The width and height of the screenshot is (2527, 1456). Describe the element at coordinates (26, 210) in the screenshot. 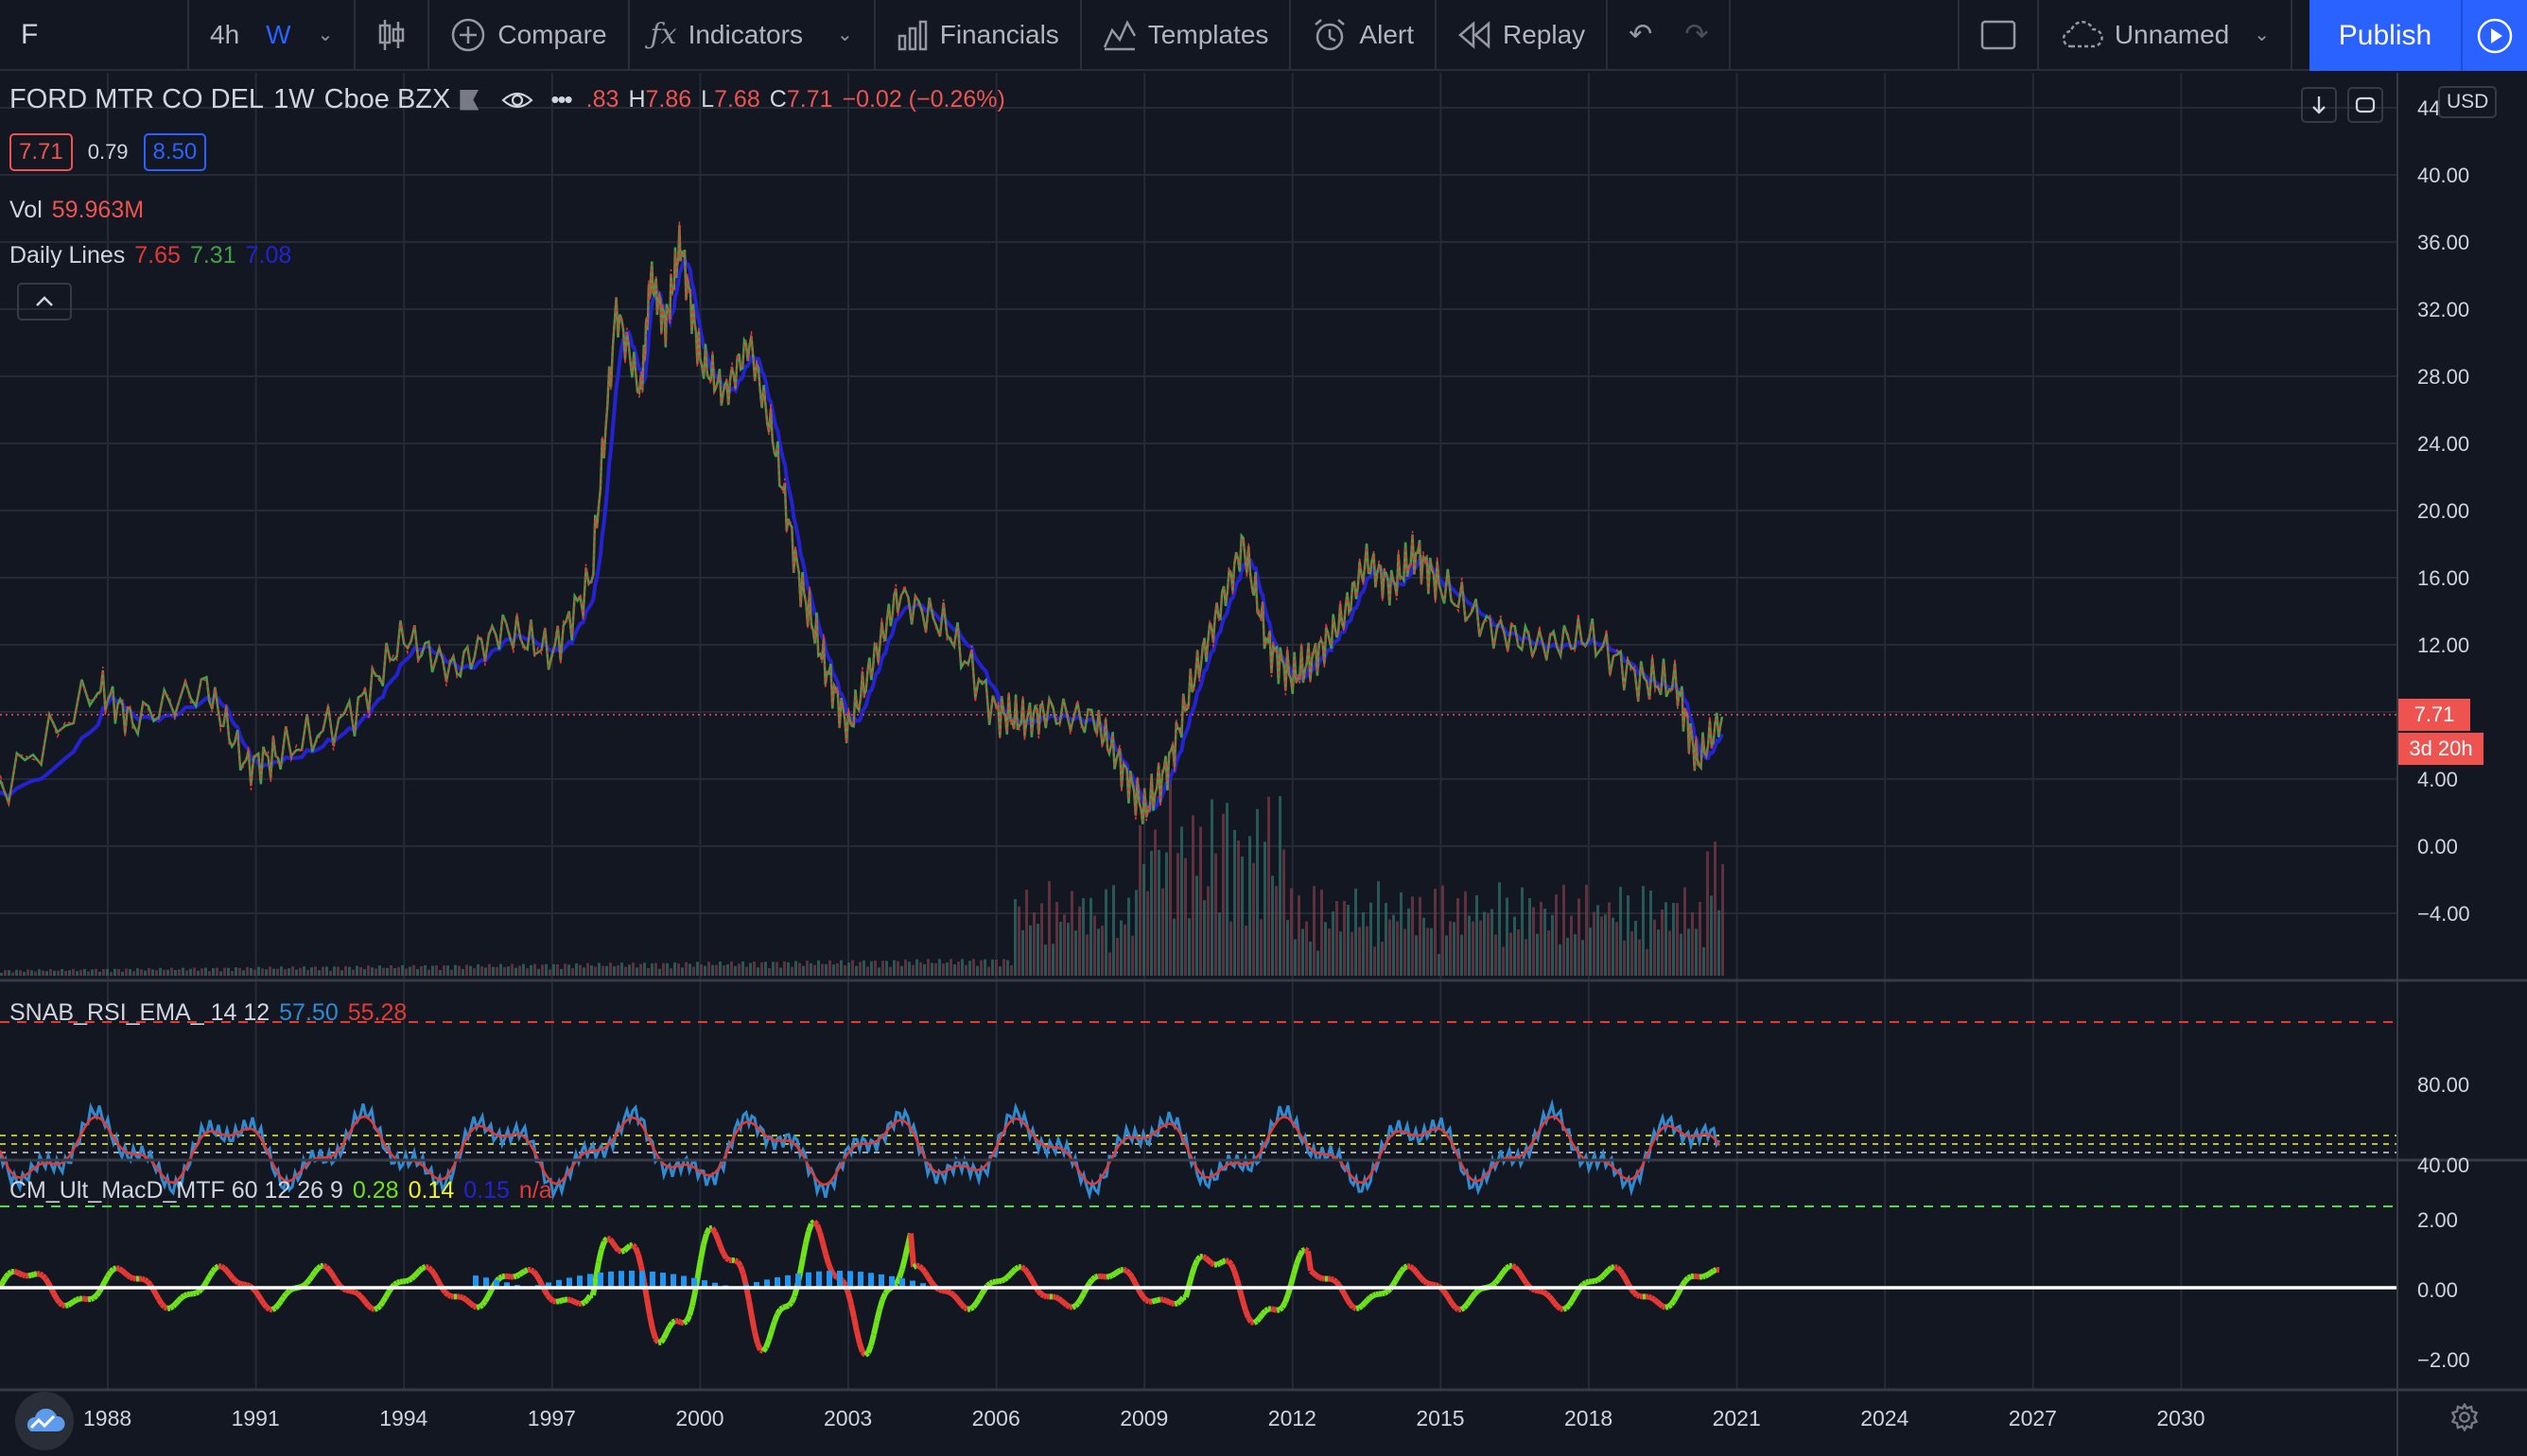

I see `vol-label: Vol` at that location.